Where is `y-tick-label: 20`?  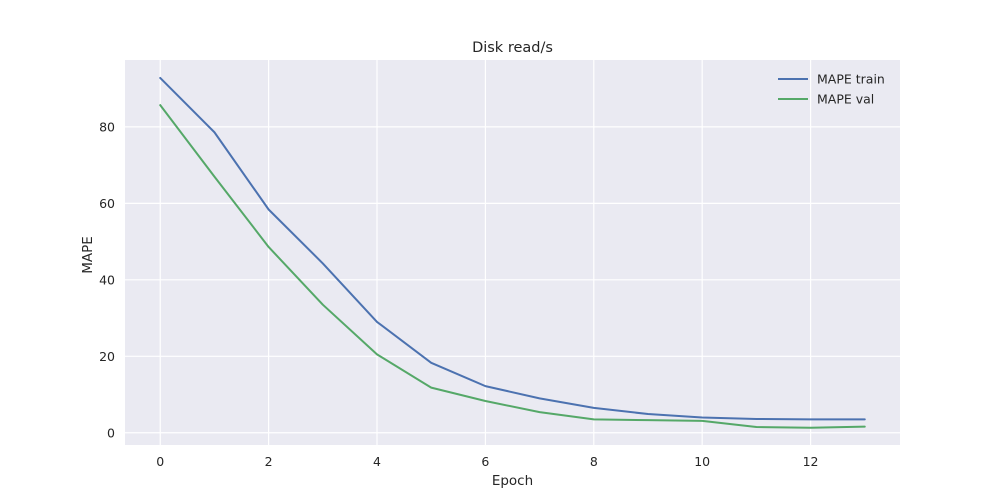
y-tick-label: 20 is located at coordinates (107, 356).